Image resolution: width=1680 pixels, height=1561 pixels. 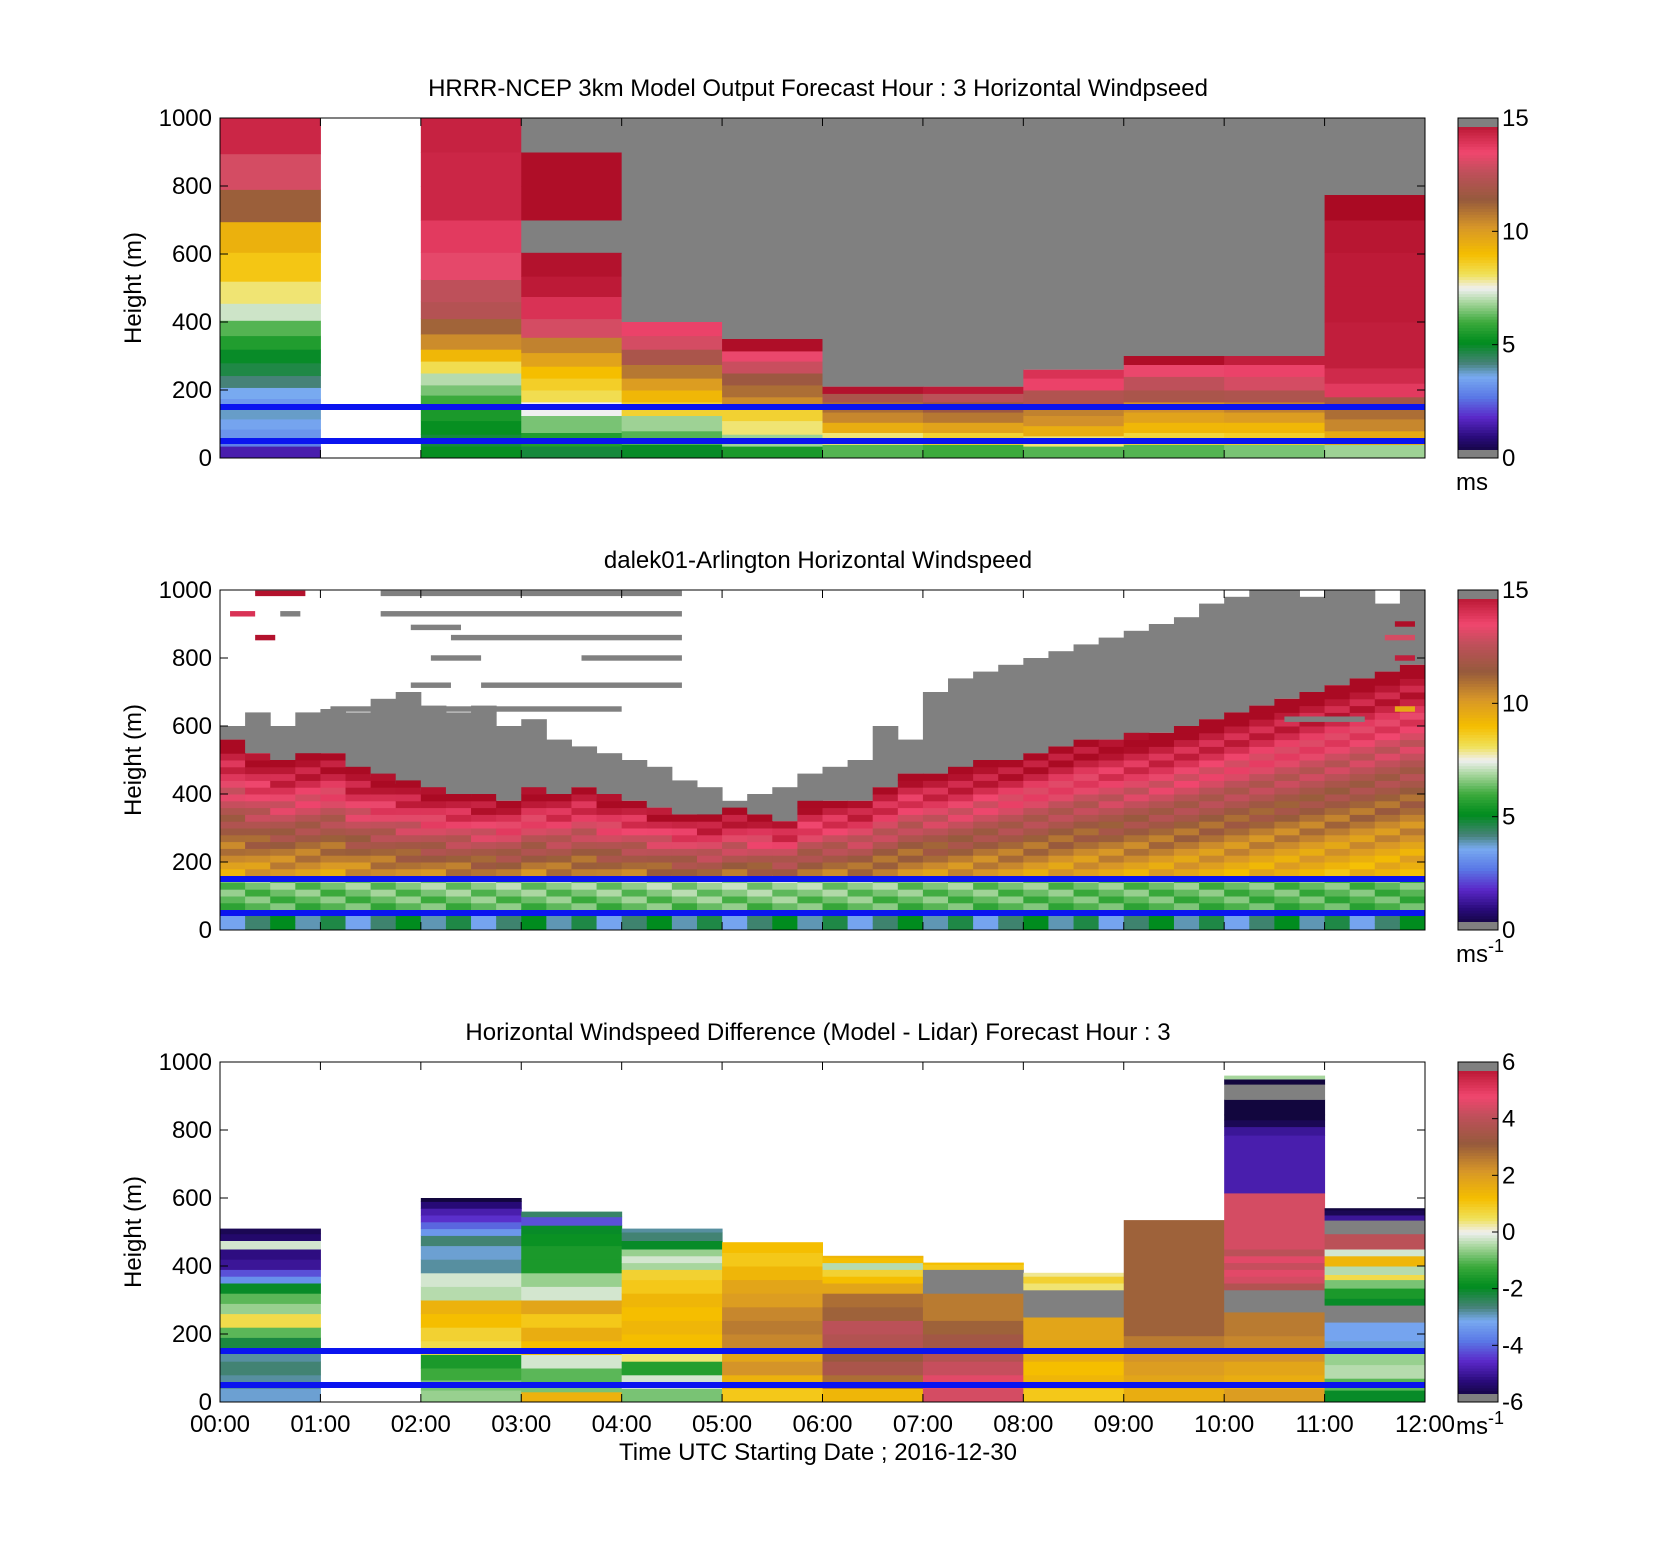 What do you see at coordinates (1508, 1062) in the screenshot?
I see `colorbar-tick-label: 6` at bounding box center [1508, 1062].